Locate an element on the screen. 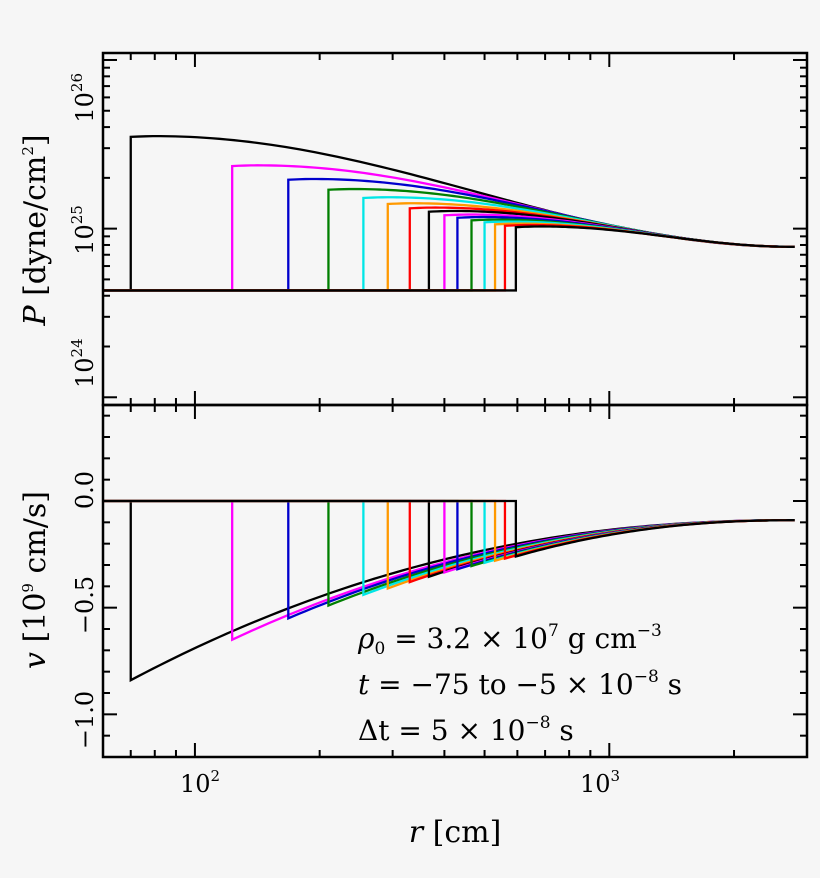 The image size is (820, 878). velocity-axis-label: v [109 cm/s] is located at coordinates (35, 580).